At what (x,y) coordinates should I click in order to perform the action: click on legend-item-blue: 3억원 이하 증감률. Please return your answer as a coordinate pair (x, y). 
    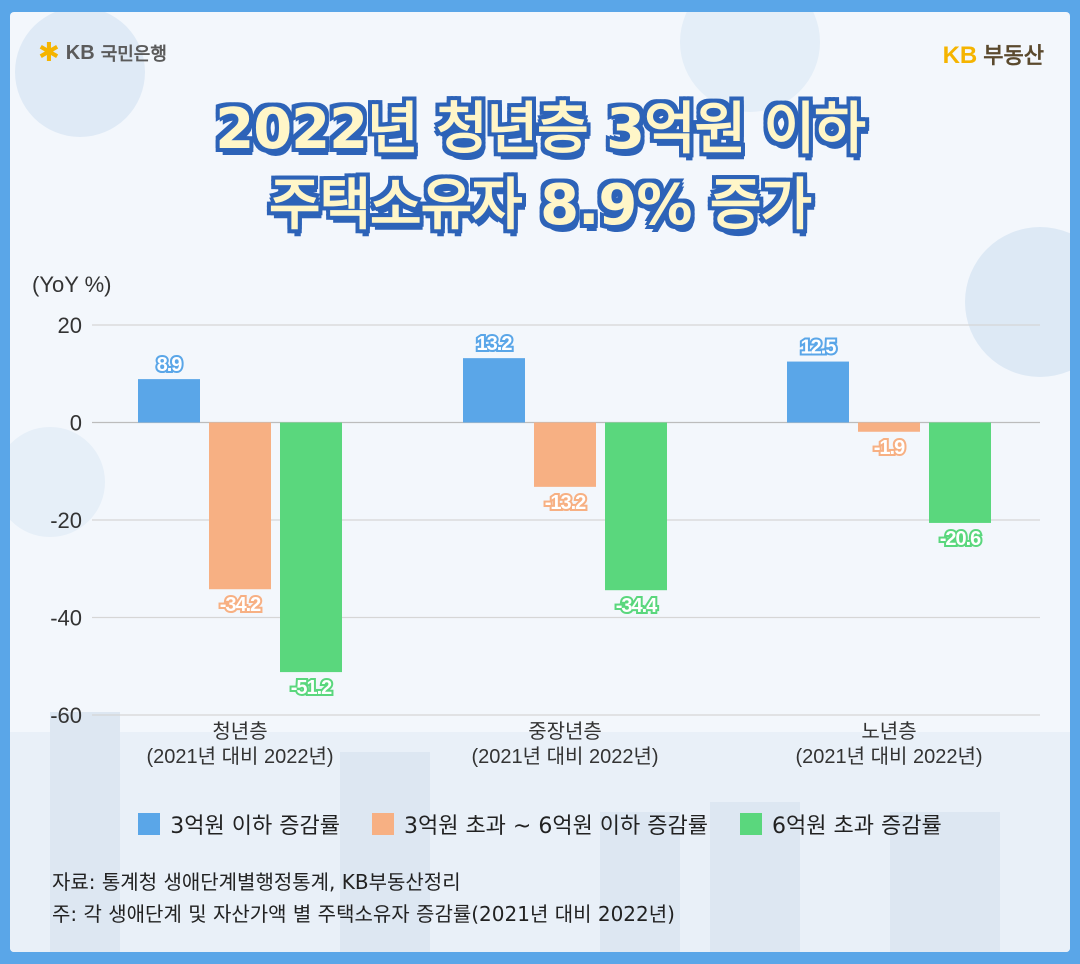
    Looking at the image, I should click on (239, 824).